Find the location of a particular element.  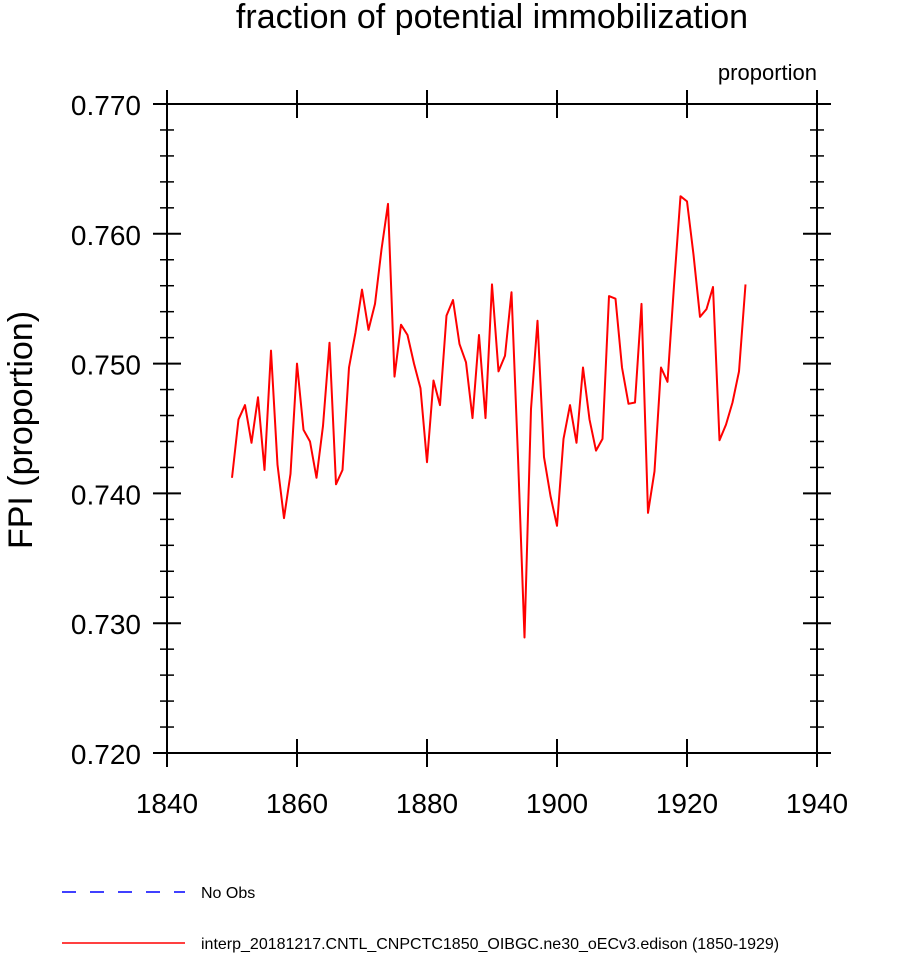

y-tick-label: 0.770 is located at coordinates (106, 105).